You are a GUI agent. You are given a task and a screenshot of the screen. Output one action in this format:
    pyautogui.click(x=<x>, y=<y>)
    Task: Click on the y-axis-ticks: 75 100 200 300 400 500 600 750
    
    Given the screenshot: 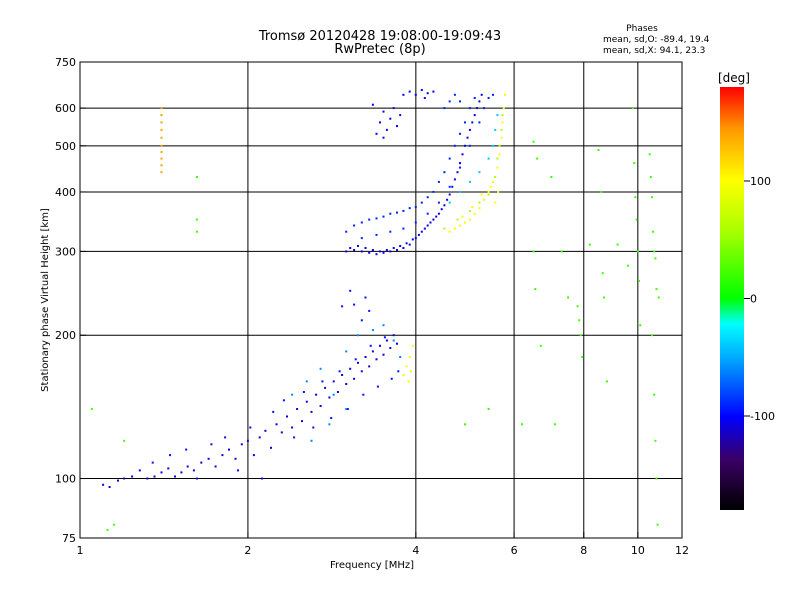 What is the action you would take?
    pyautogui.click(x=70, y=300)
    